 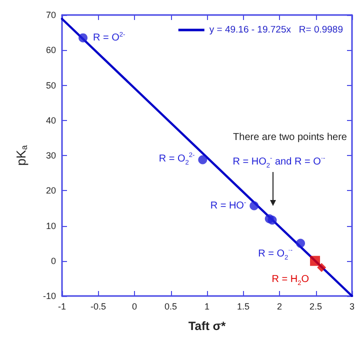 I want to click on annotation: R = O$^{2-}$, so click(x=109, y=37).